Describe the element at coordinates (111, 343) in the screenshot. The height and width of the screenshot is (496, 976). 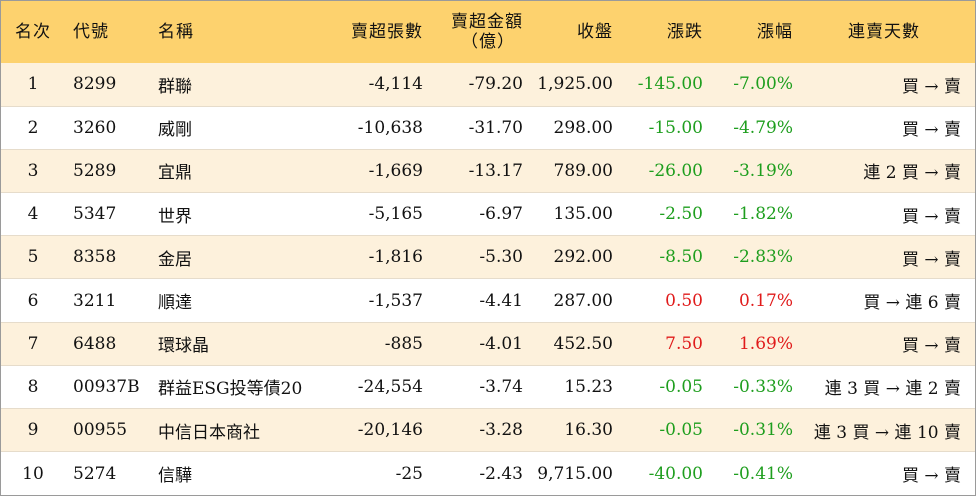
I see `cell-code: 6488` at that location.